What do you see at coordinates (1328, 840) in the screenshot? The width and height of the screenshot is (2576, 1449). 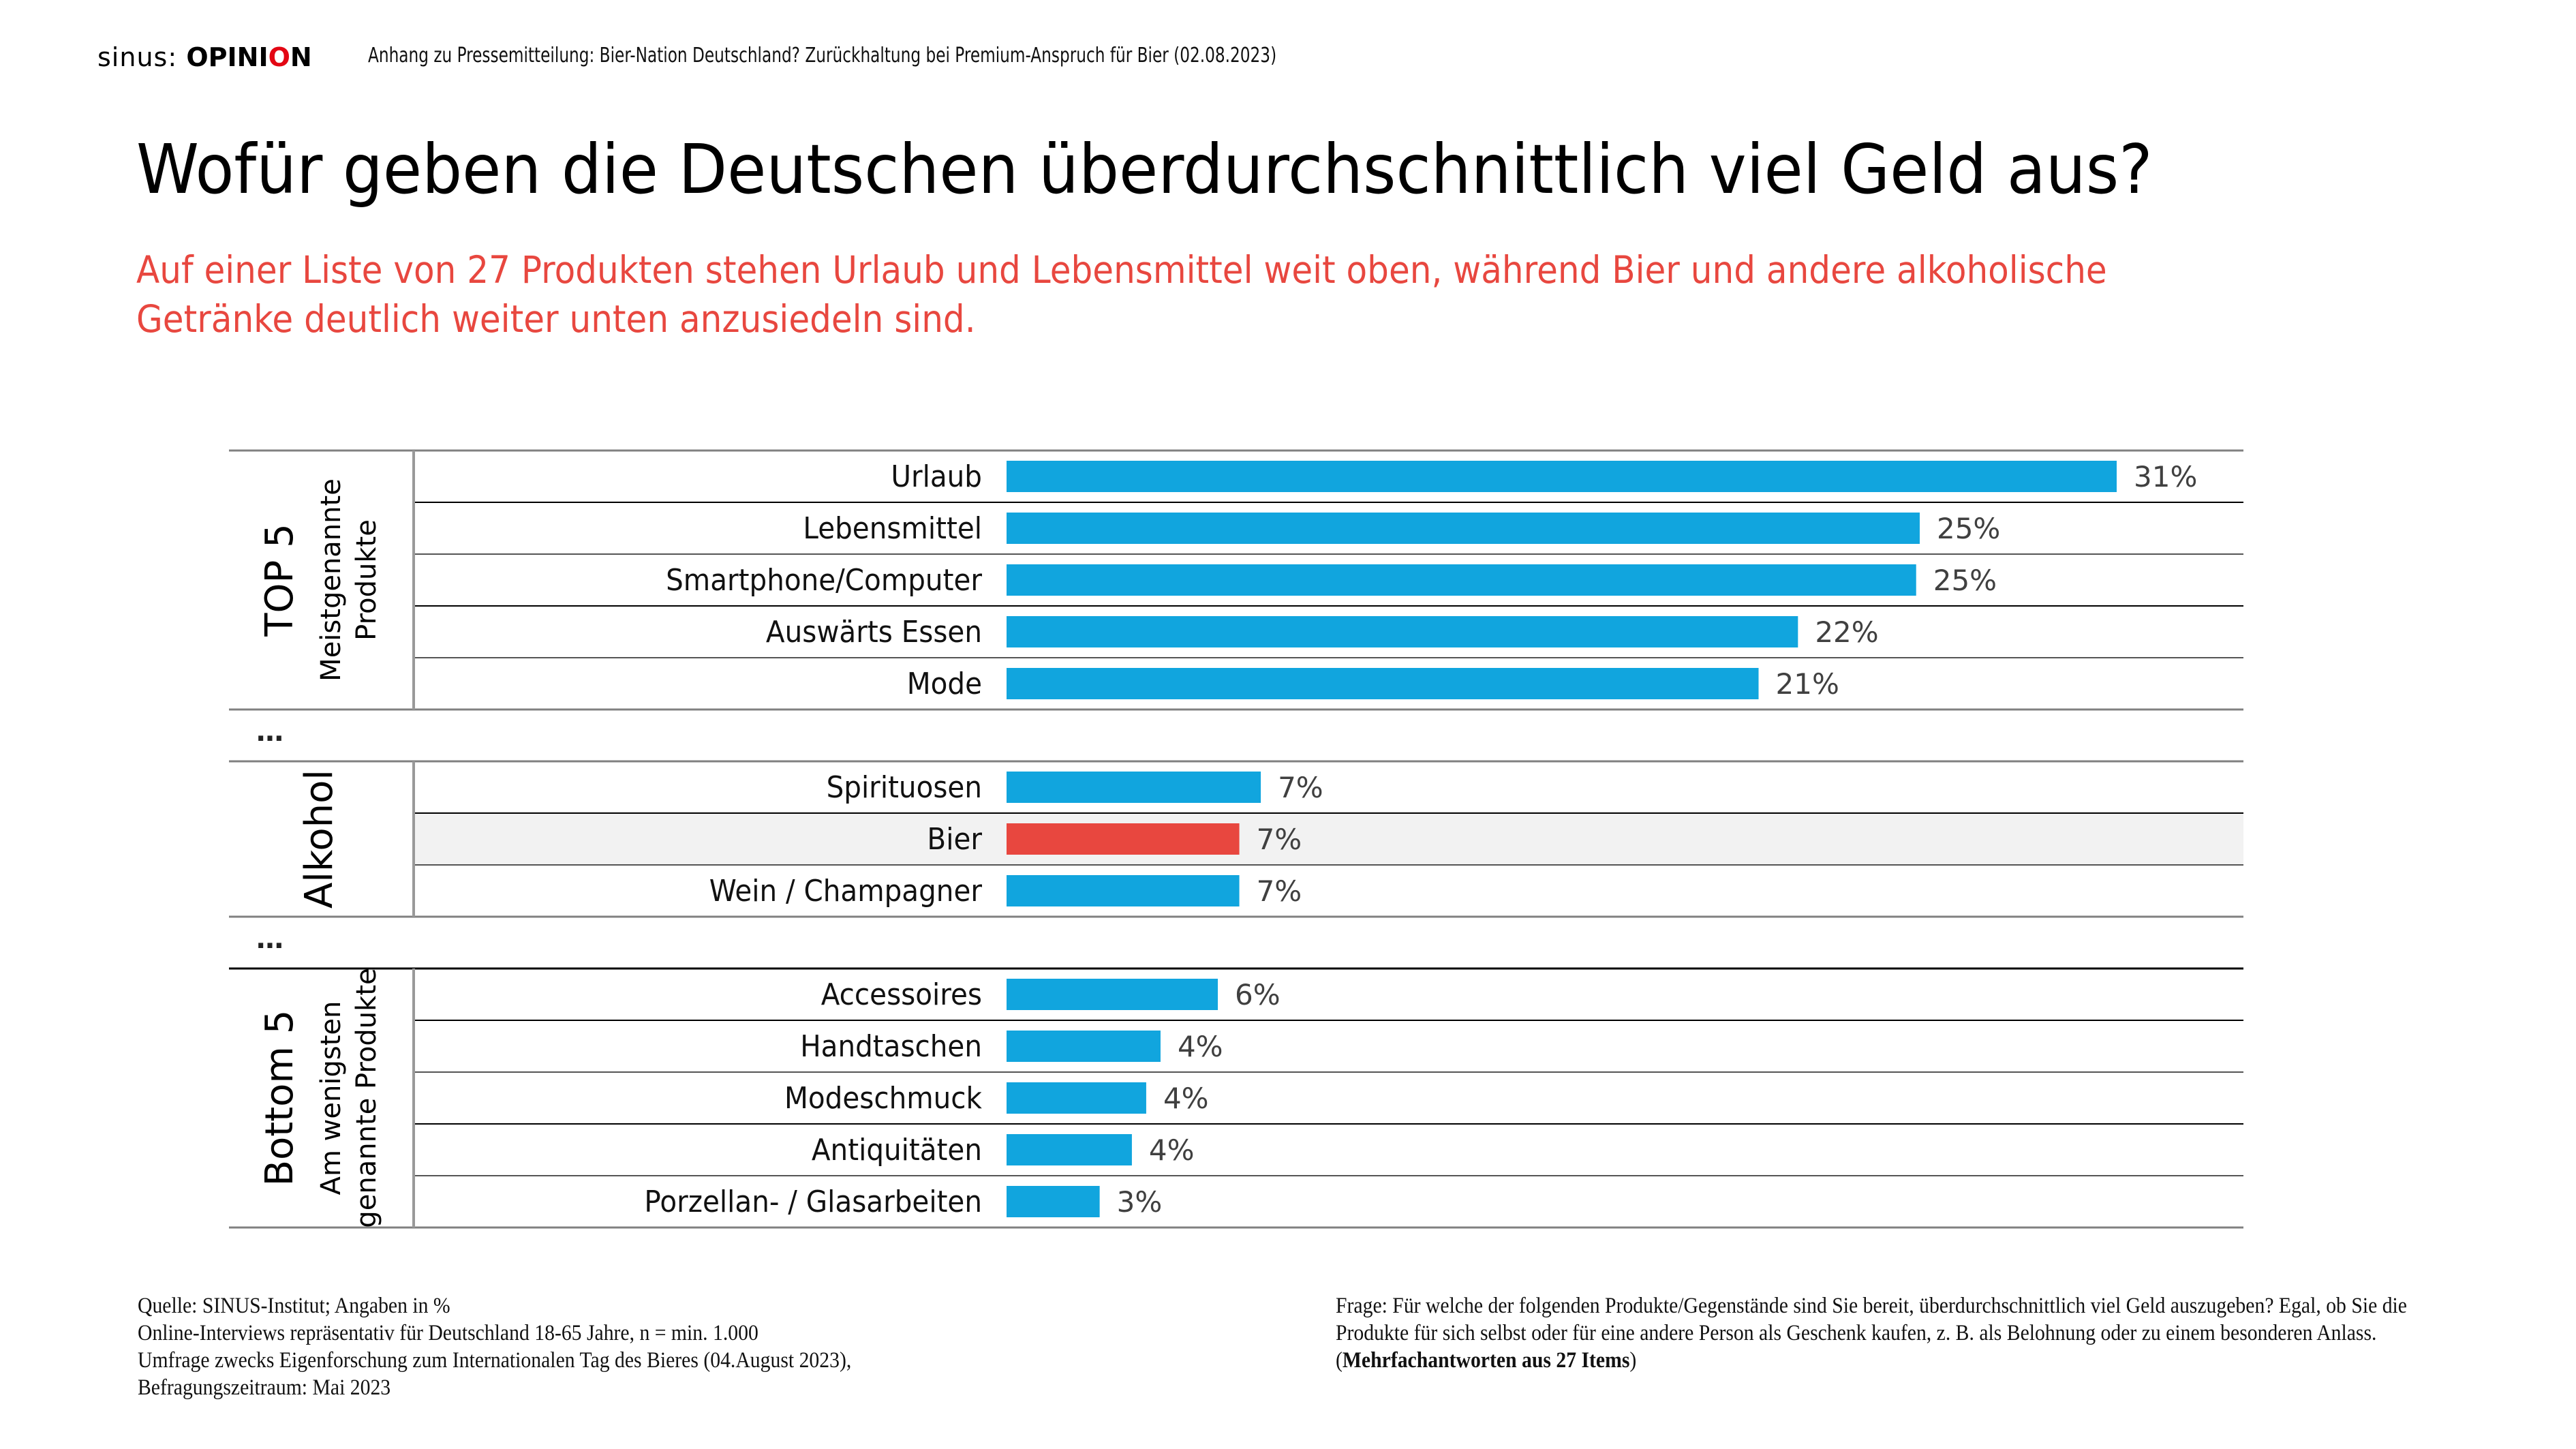 I see `highlight-row-bg` at bounding box center [1328, 840].